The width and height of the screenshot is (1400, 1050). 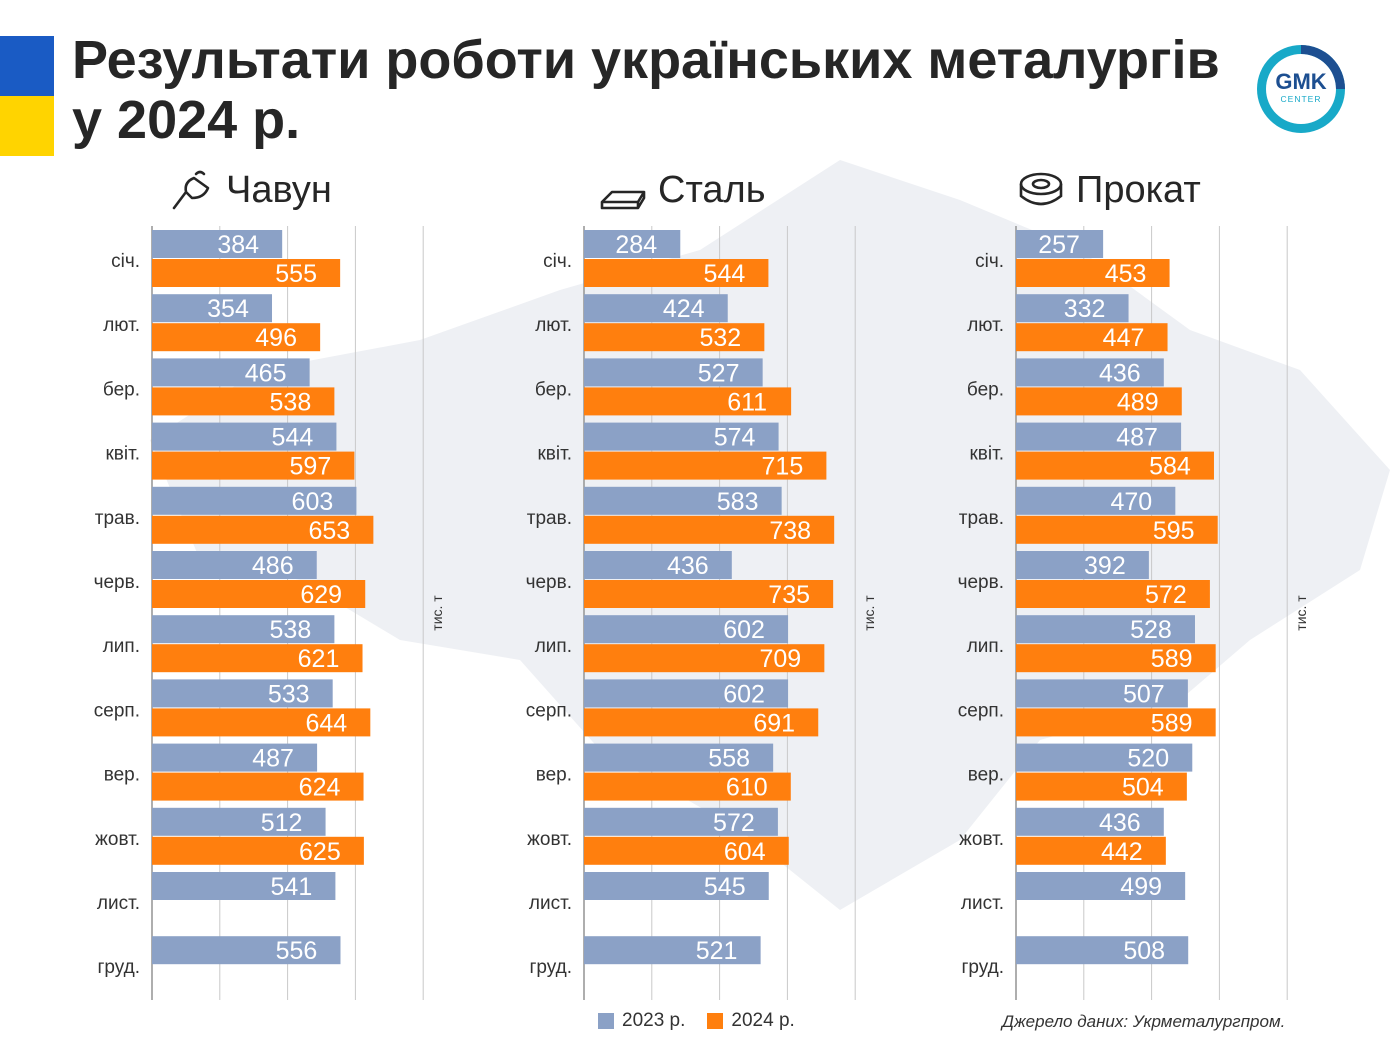 I want to click on panel-title-pig-iron: Чавун, so click(x=249, y=190).